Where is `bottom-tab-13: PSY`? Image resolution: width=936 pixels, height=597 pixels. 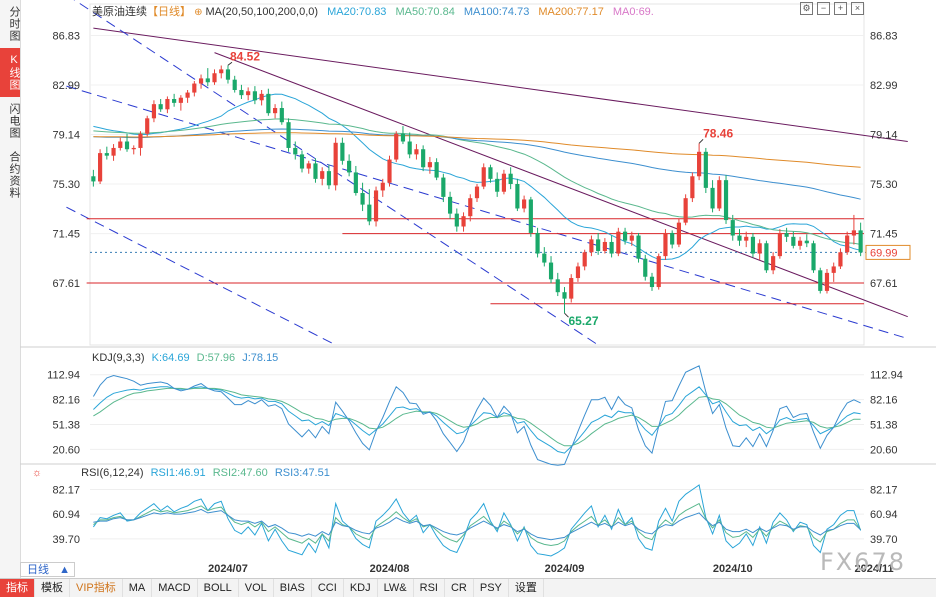 bottom-tab-13: PSY is located at coordinates (491, 588).